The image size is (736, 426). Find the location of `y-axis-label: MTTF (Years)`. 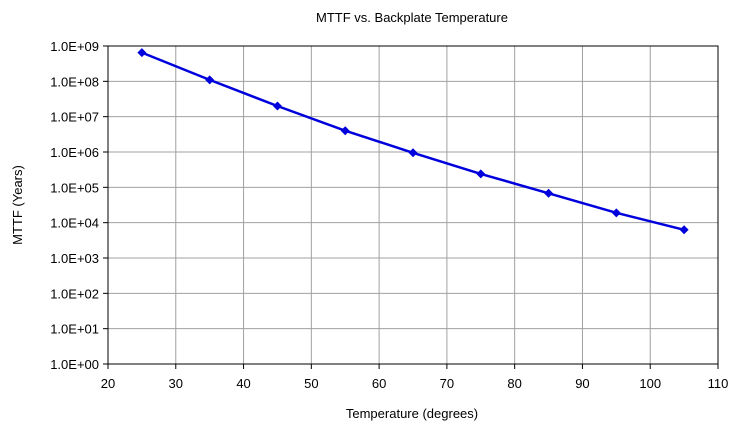

y-axis-label: MTTF (Years) is located at coordinates (17, 205).